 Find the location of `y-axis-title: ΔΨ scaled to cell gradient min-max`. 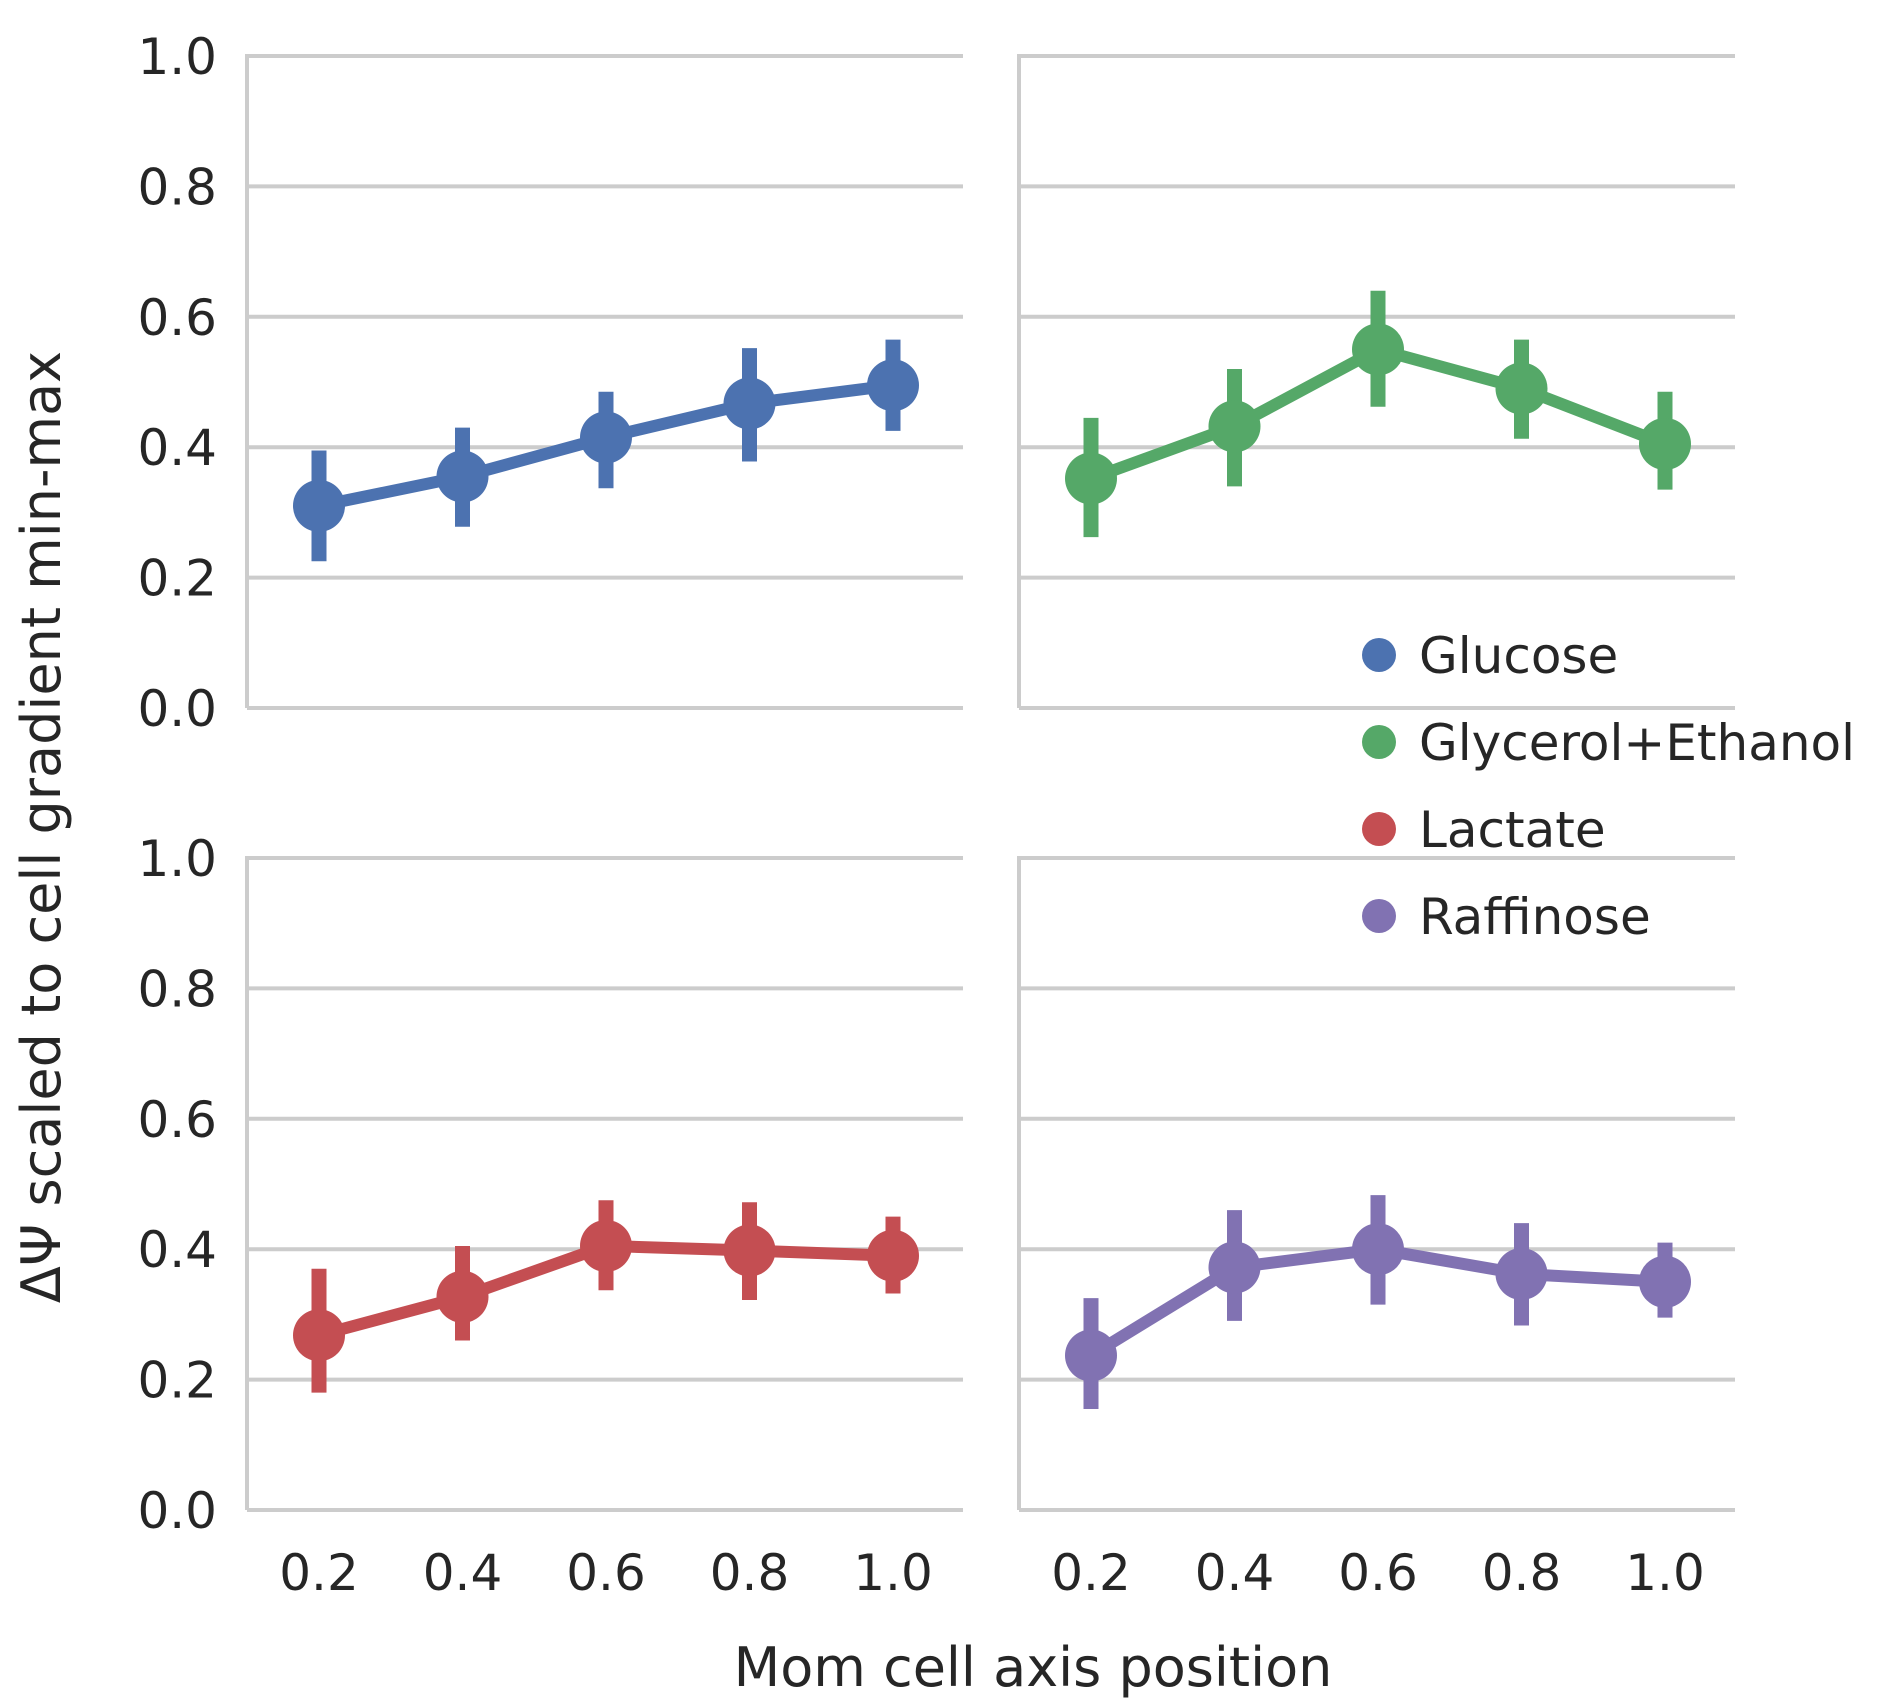

y-axis-title: ΔΨ scaled to cell gradient min-max is located at coordinates (41, 827).